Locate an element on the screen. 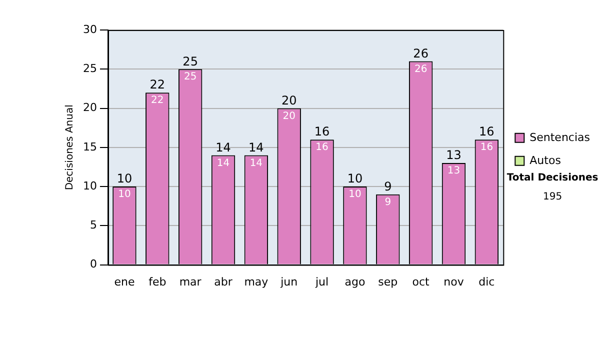  text: Total Decisiones is located at coordinates (552, 178).